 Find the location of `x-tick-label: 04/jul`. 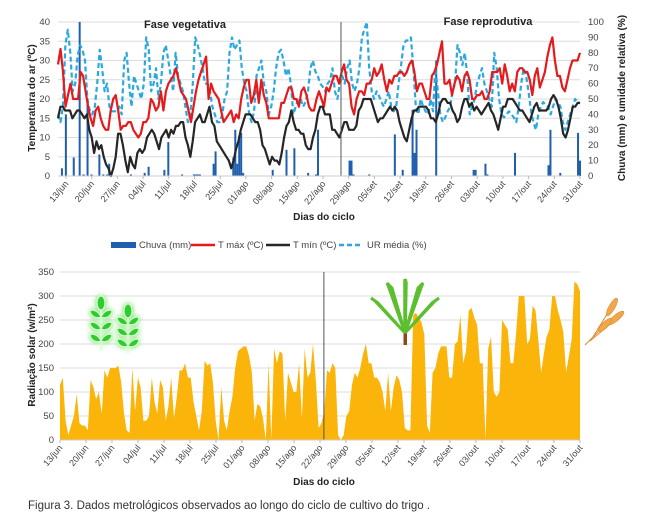

x-tick-label: 04/jul is located at coordinates (131, 454).